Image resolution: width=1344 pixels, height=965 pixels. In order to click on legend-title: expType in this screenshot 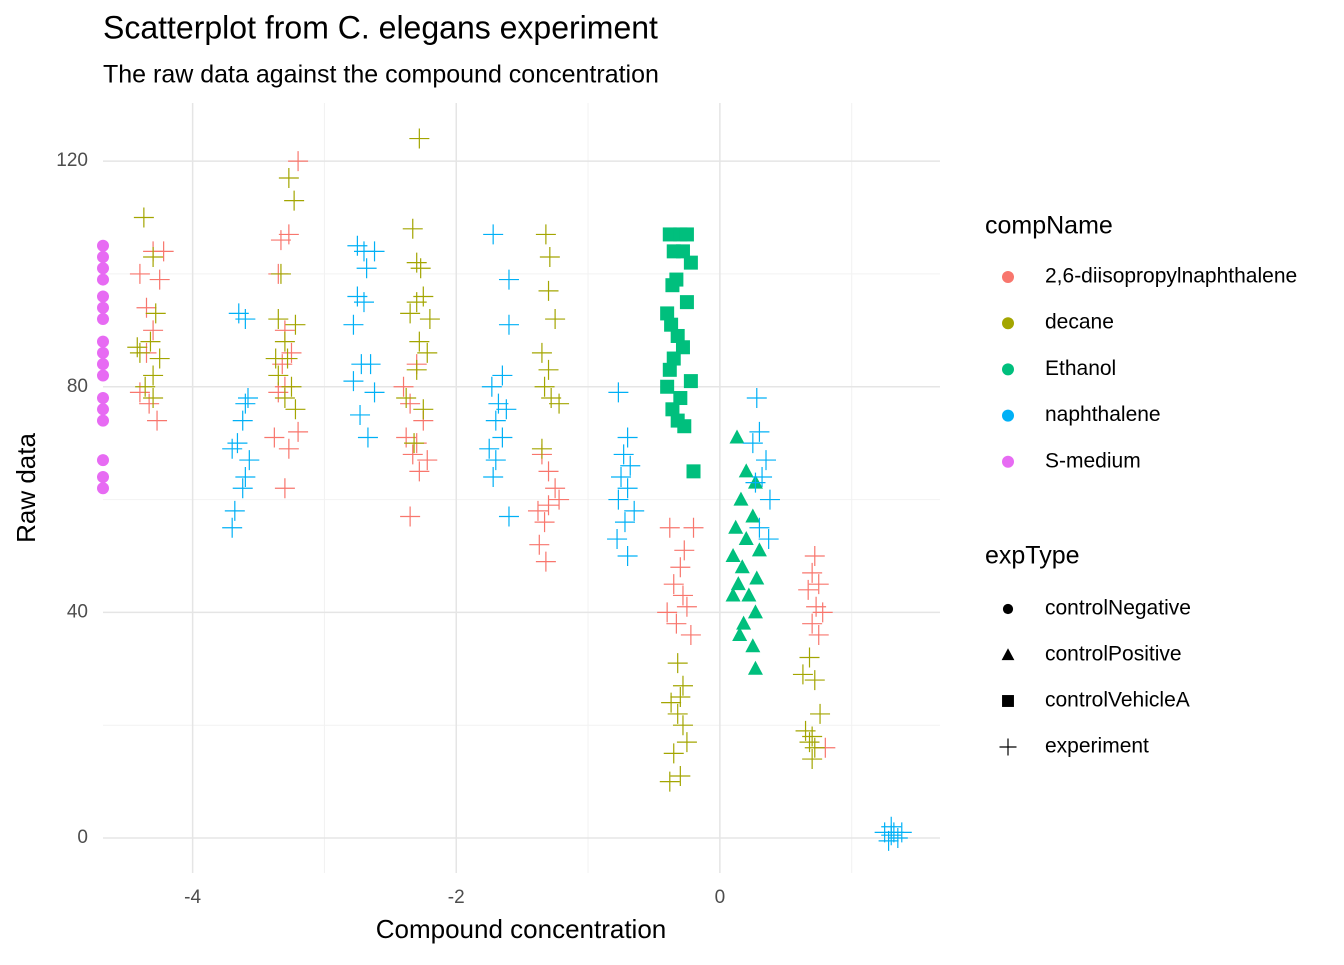, I will do `click(1032, 556)`.